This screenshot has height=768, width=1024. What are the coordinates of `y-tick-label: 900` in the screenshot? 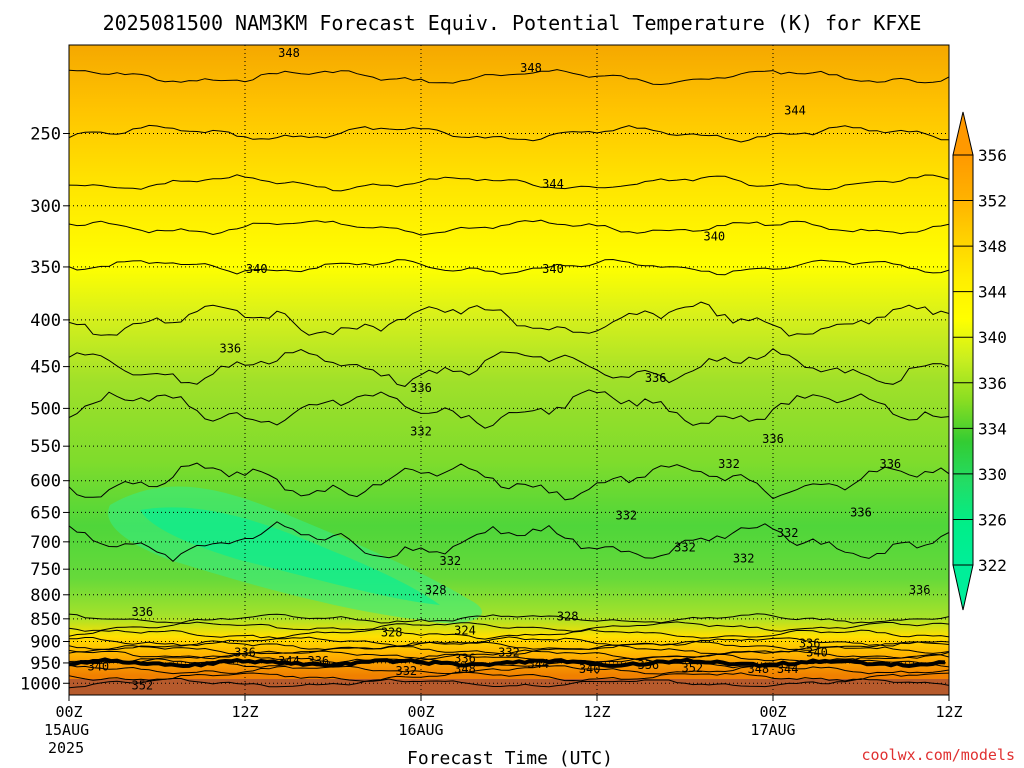 It's located at (45, 642).